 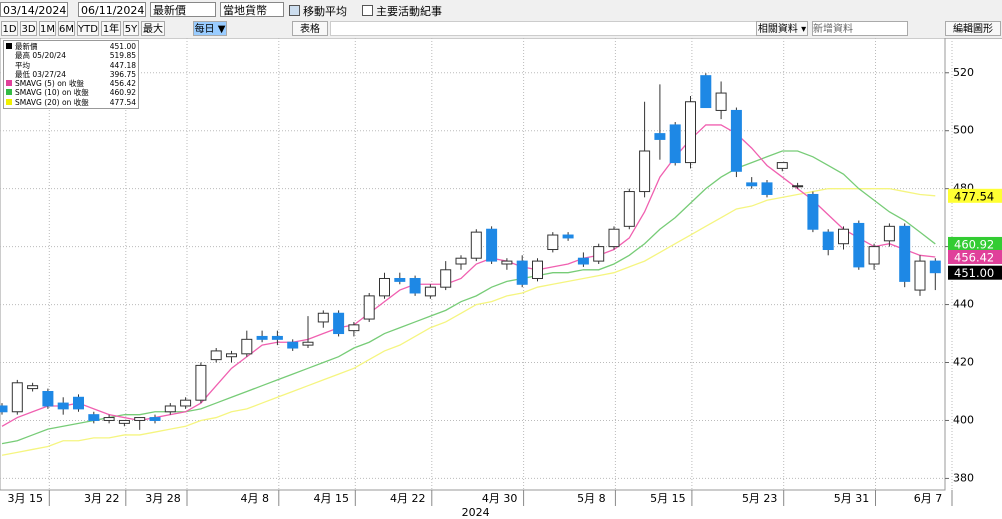 I want to click on related-button: 相關資料 ▾, so click(x=782, y=28).